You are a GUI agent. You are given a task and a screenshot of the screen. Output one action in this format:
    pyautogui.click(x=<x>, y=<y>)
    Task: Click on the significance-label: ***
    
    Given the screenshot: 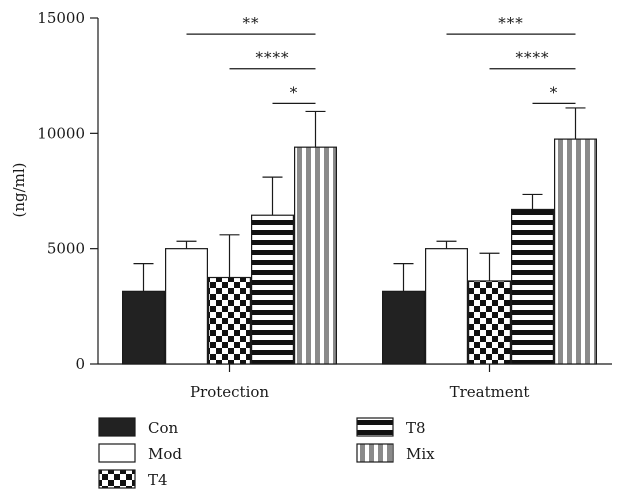 What is the action you would take?
    pyautogui.click(x=511, y=23)
    